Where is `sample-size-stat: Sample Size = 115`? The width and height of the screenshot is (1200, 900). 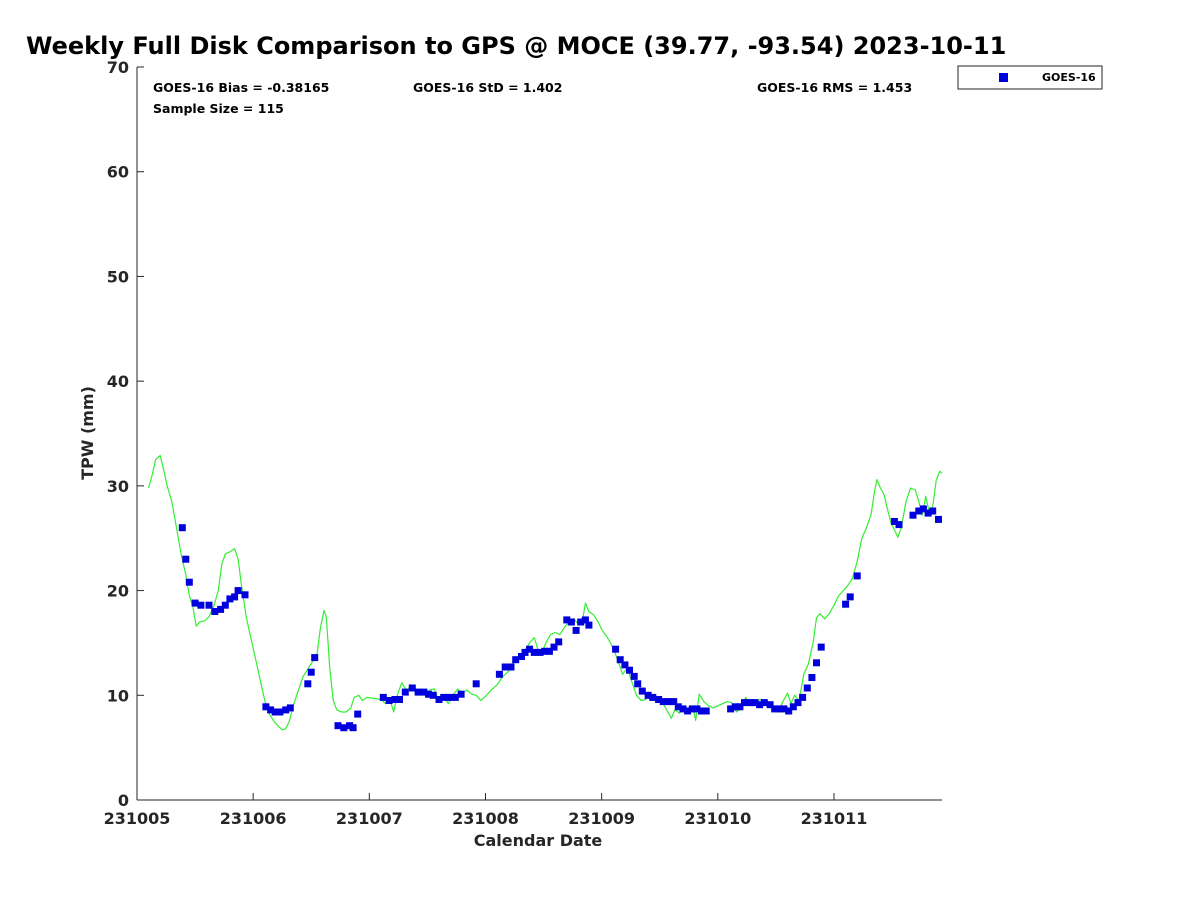 sample-size-stat: Sample Size = 115 is located at coordinates (218, 108).